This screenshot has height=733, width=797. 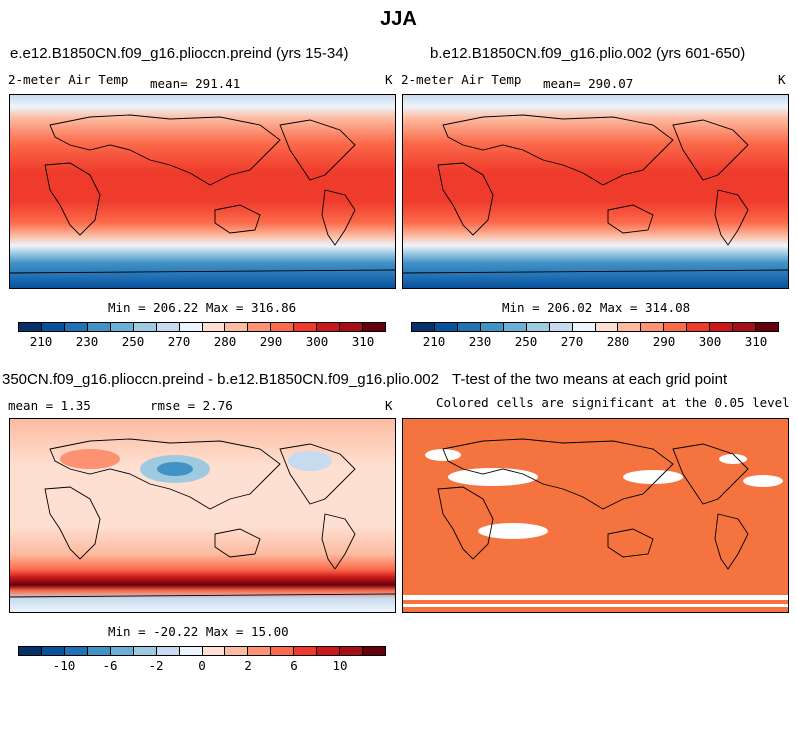 I want to click on panel2-colorbar, so click(x=595, y=327).